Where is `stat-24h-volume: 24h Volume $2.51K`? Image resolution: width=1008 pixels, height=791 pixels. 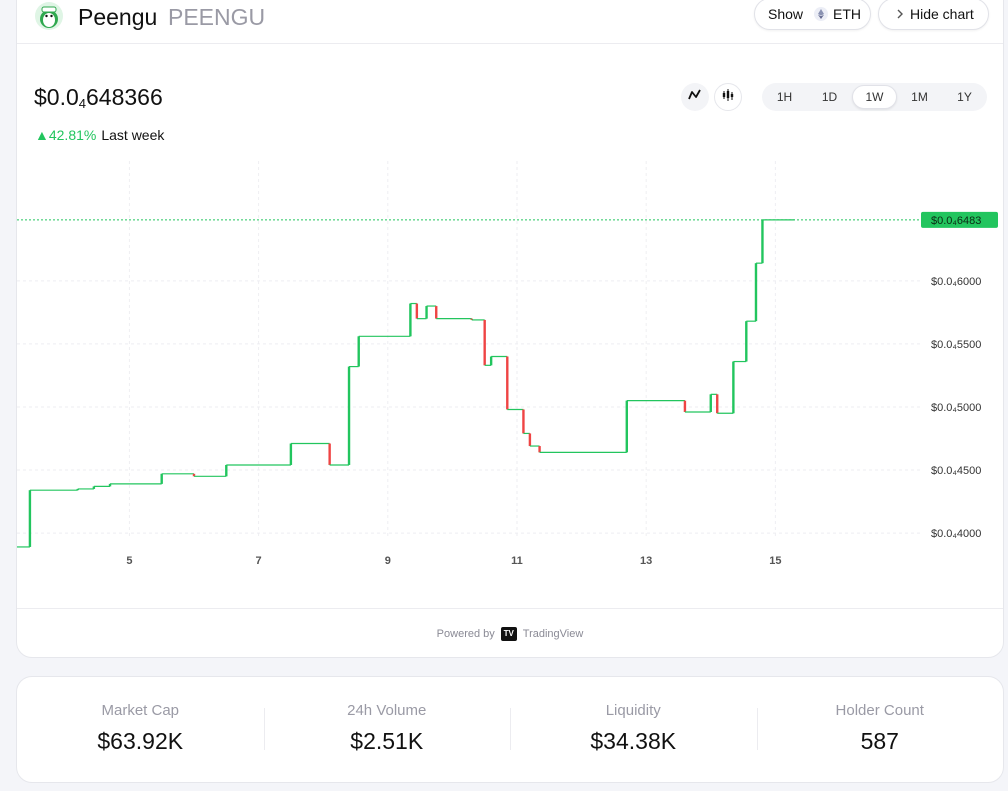
stat-24h-volume: 24h Volume $2.51K is located at coordinates (387, 730).